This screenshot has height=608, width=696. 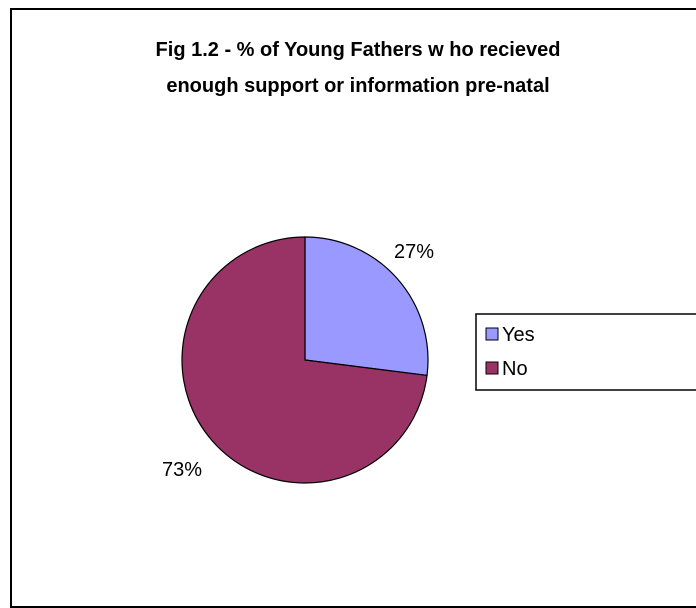 What do you see at coordinates (366, 306) in the screenshot?
I see `pie-slice-yes` at bounding box center [366, 306].